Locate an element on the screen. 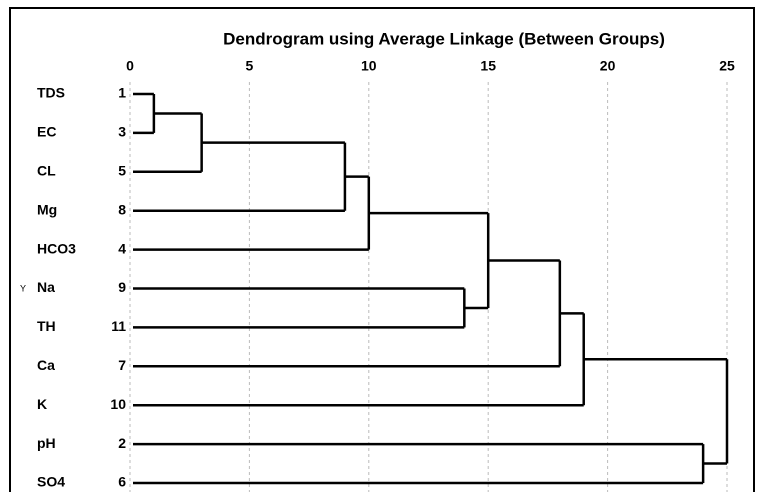 Image resolution: width=759 pixels, height=492 pixels. leaf-id: 9 is located at coordinates (122, 287).